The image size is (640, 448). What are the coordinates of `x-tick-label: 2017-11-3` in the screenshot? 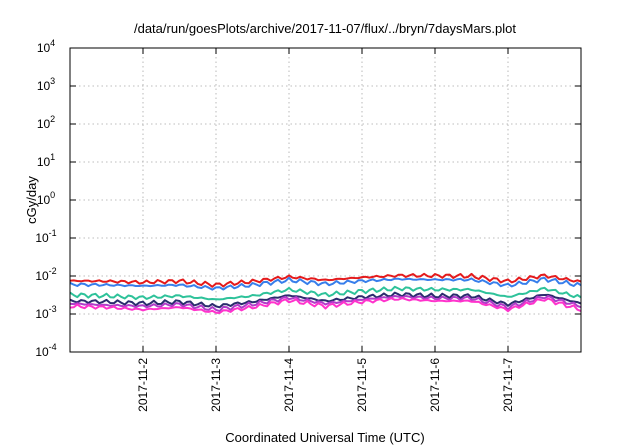 It's located at (216, 385).